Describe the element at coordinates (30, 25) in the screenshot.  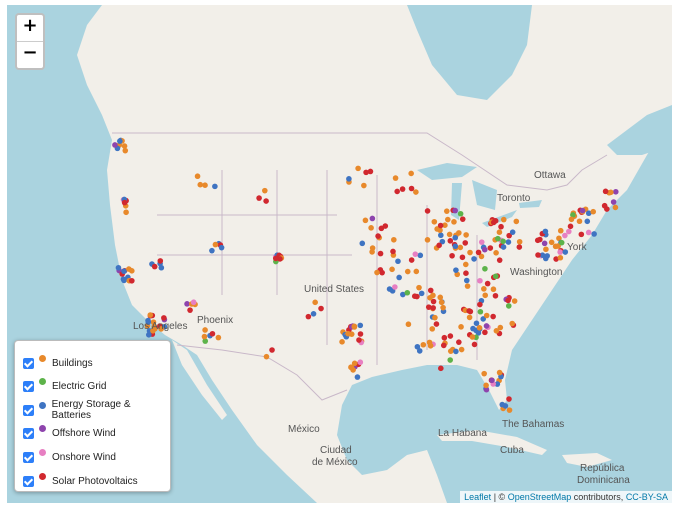
I see `zoom-in-button: +` at that location.